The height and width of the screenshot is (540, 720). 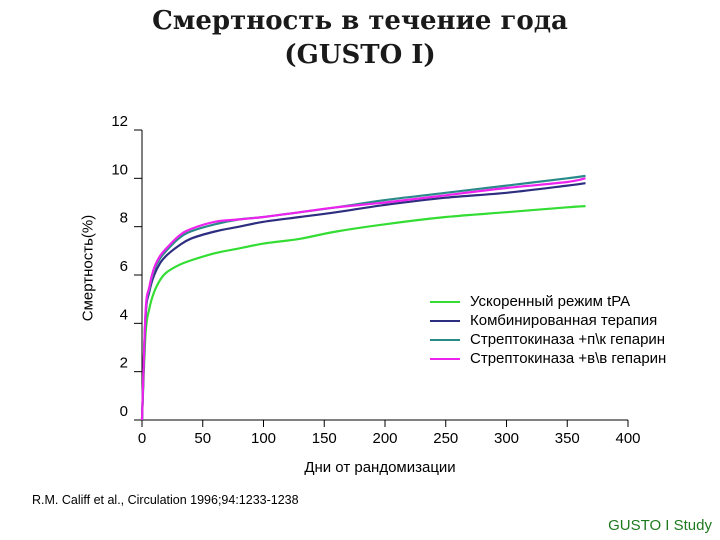 I want to click on legend-label: Ускоренный режим tPA, so click(x=550, y=301).